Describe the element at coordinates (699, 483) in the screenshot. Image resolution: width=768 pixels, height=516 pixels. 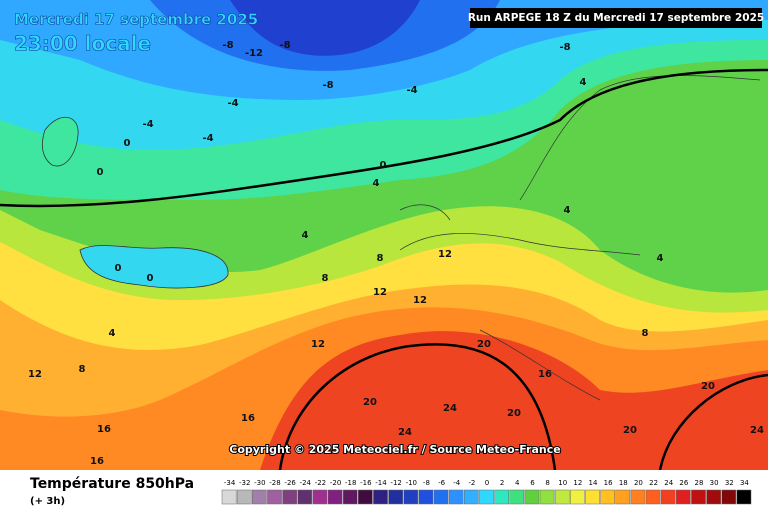
I see `scale-label: 28` at that location.